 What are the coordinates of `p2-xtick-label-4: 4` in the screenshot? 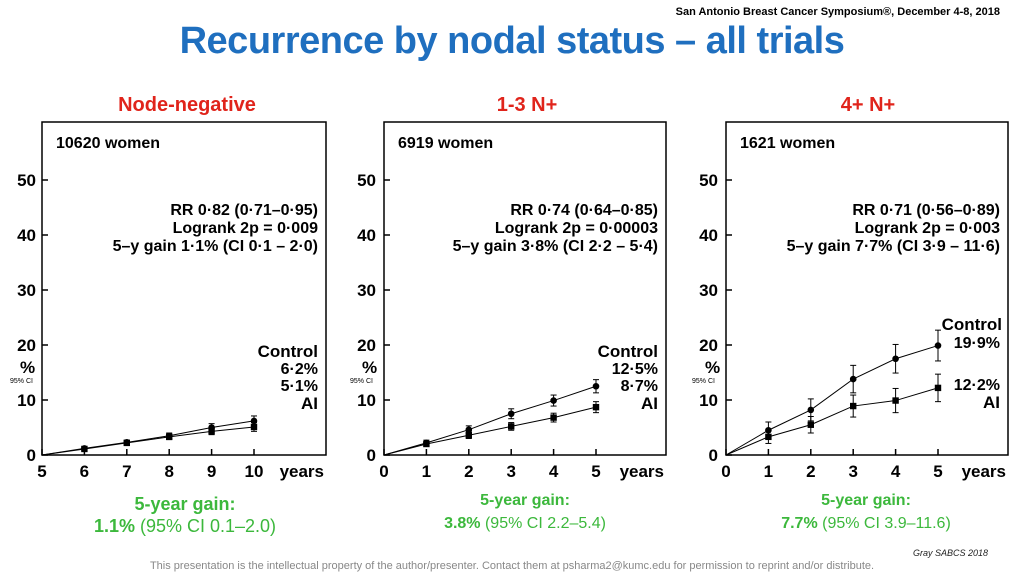 It's located at (896, 471).